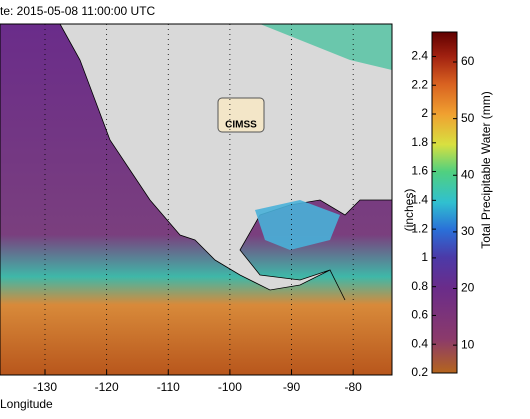 This screenshot has height=419, width=530. Describe the element at coordinates (326, 47) in the screenshot. I see `moisture-north` at that location.